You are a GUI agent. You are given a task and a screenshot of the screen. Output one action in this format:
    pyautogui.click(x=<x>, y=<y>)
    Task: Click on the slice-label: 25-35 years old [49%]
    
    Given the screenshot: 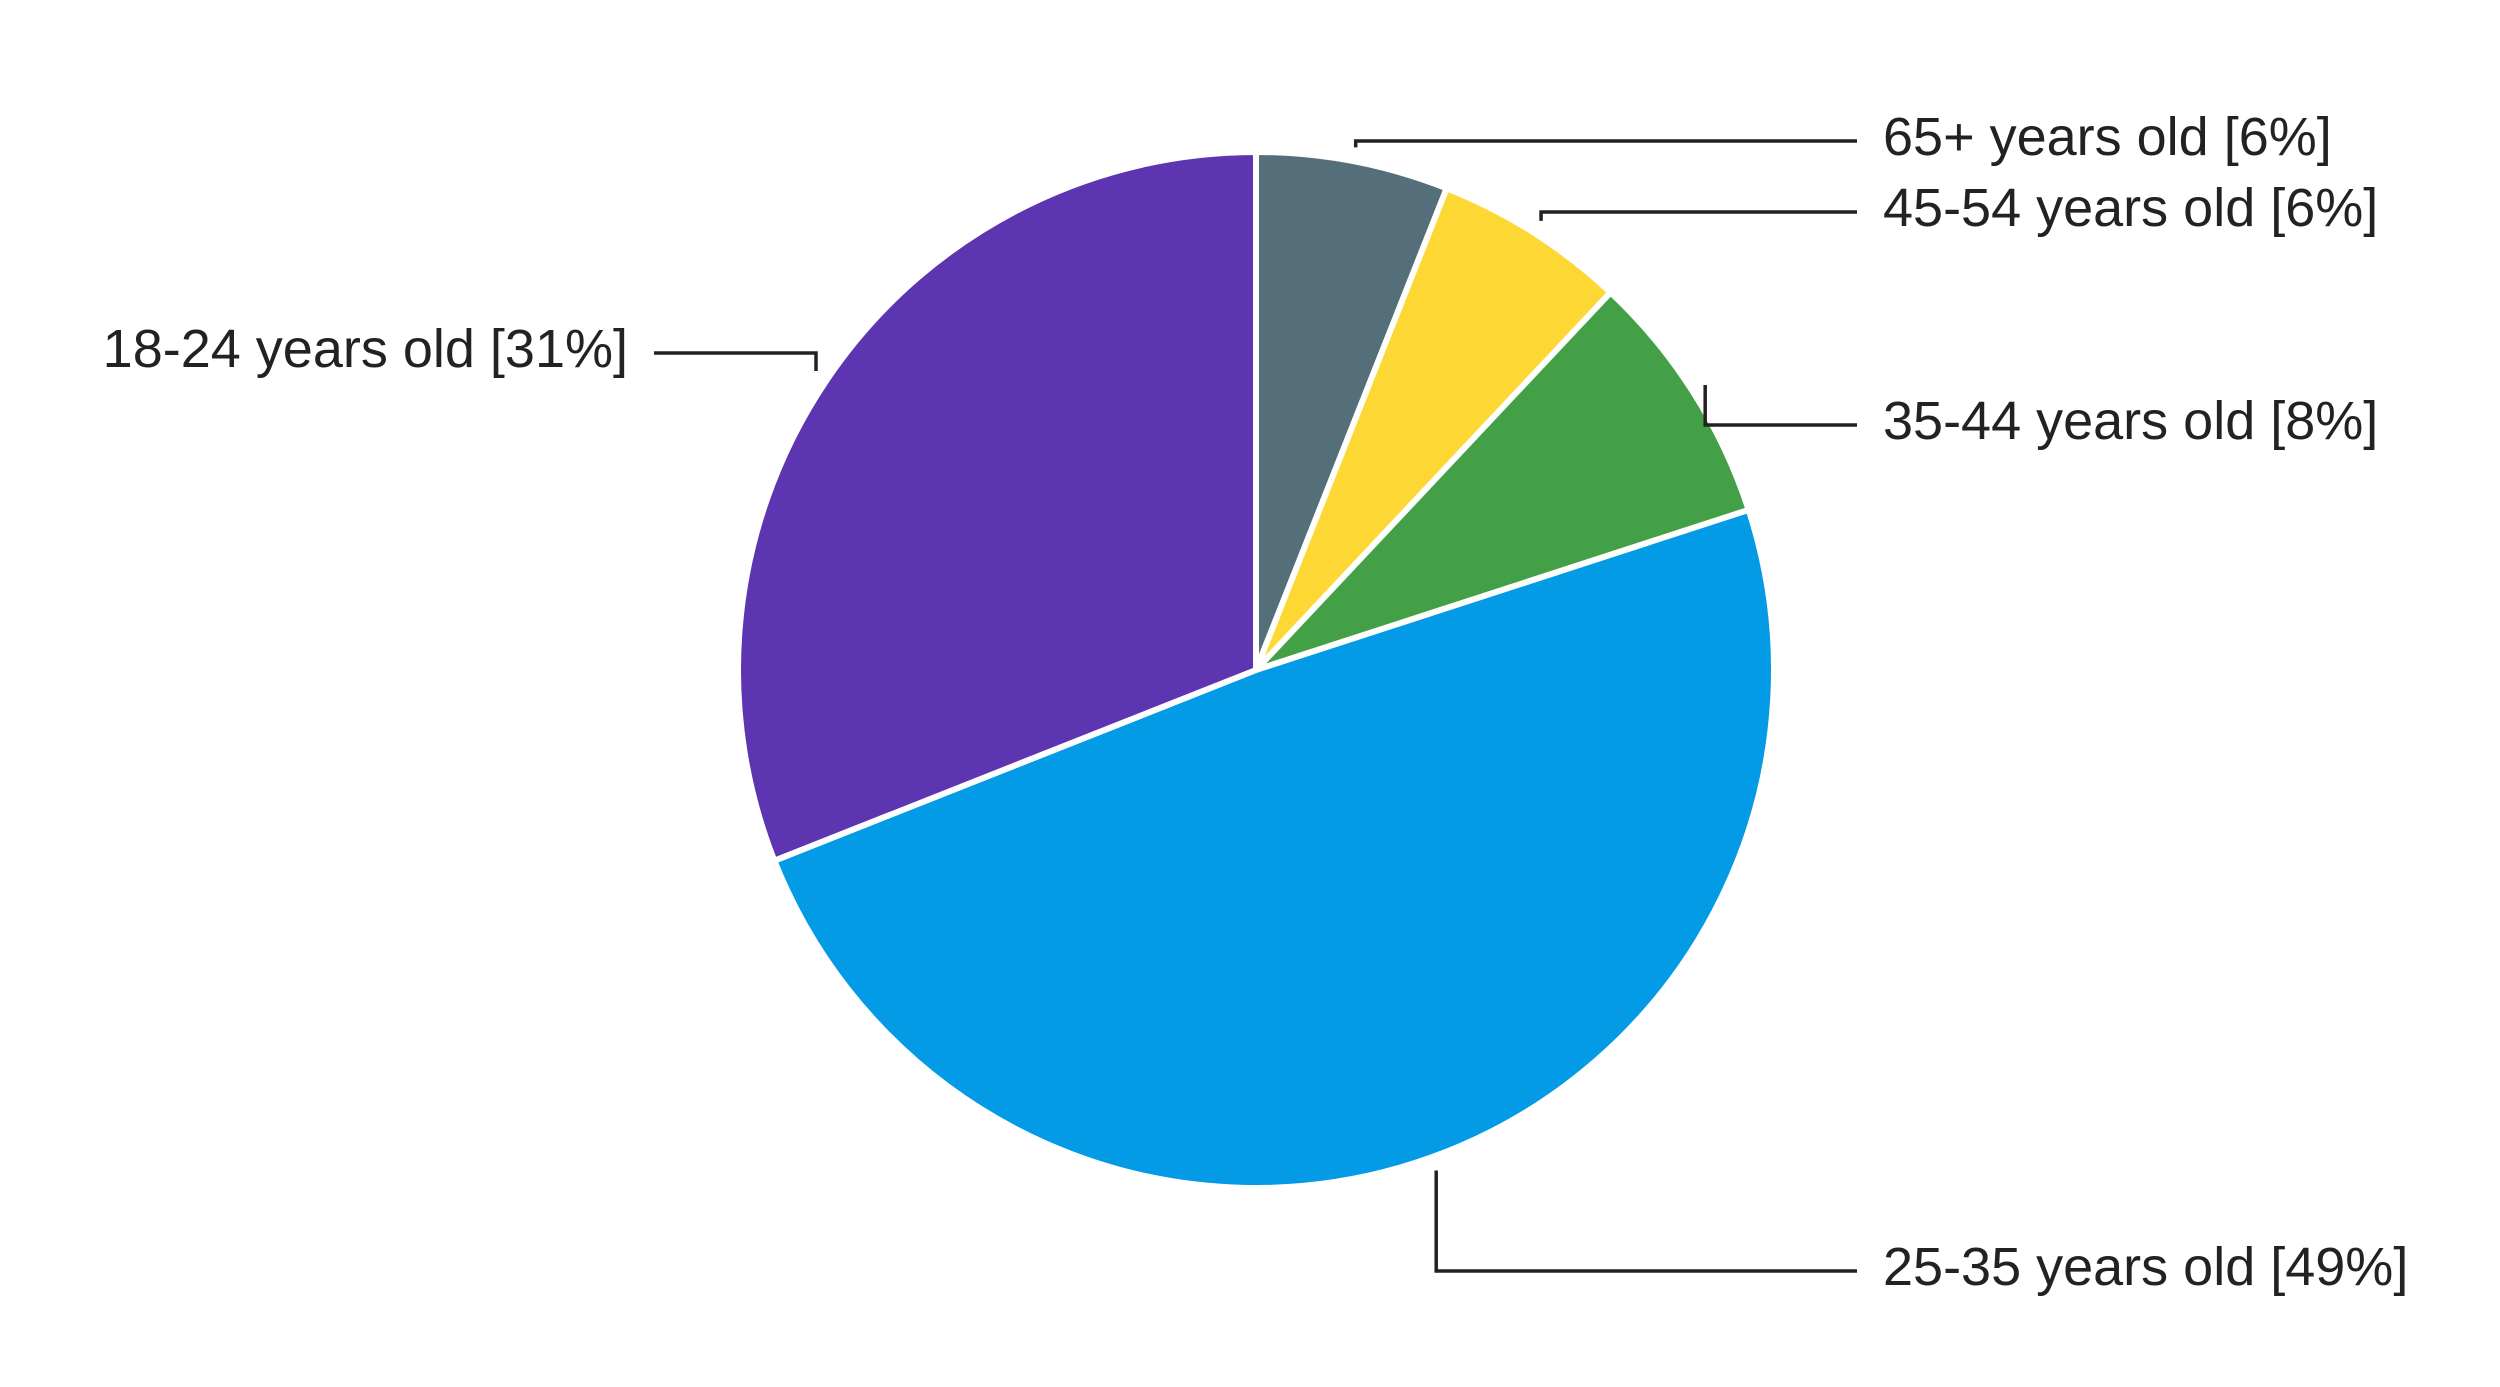 What is the action you would take?
    pyautogui.click(x=2145, y=1267)
    